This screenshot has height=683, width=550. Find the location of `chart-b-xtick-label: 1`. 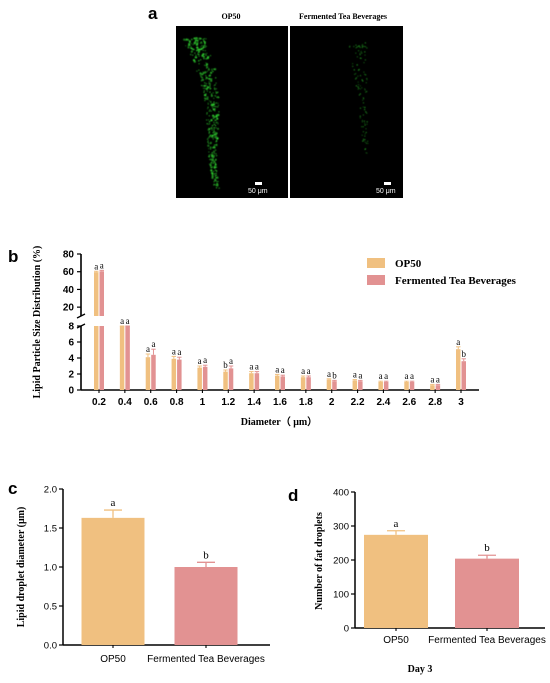

chart-b-xtick-label: 1 is located at coordinates (203, 402).